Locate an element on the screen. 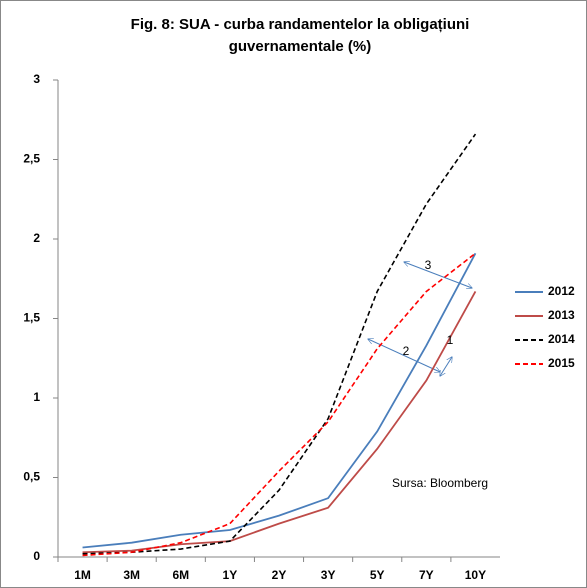  annotation: Sursa: Bloomberg is located at coordinates (440, 483).